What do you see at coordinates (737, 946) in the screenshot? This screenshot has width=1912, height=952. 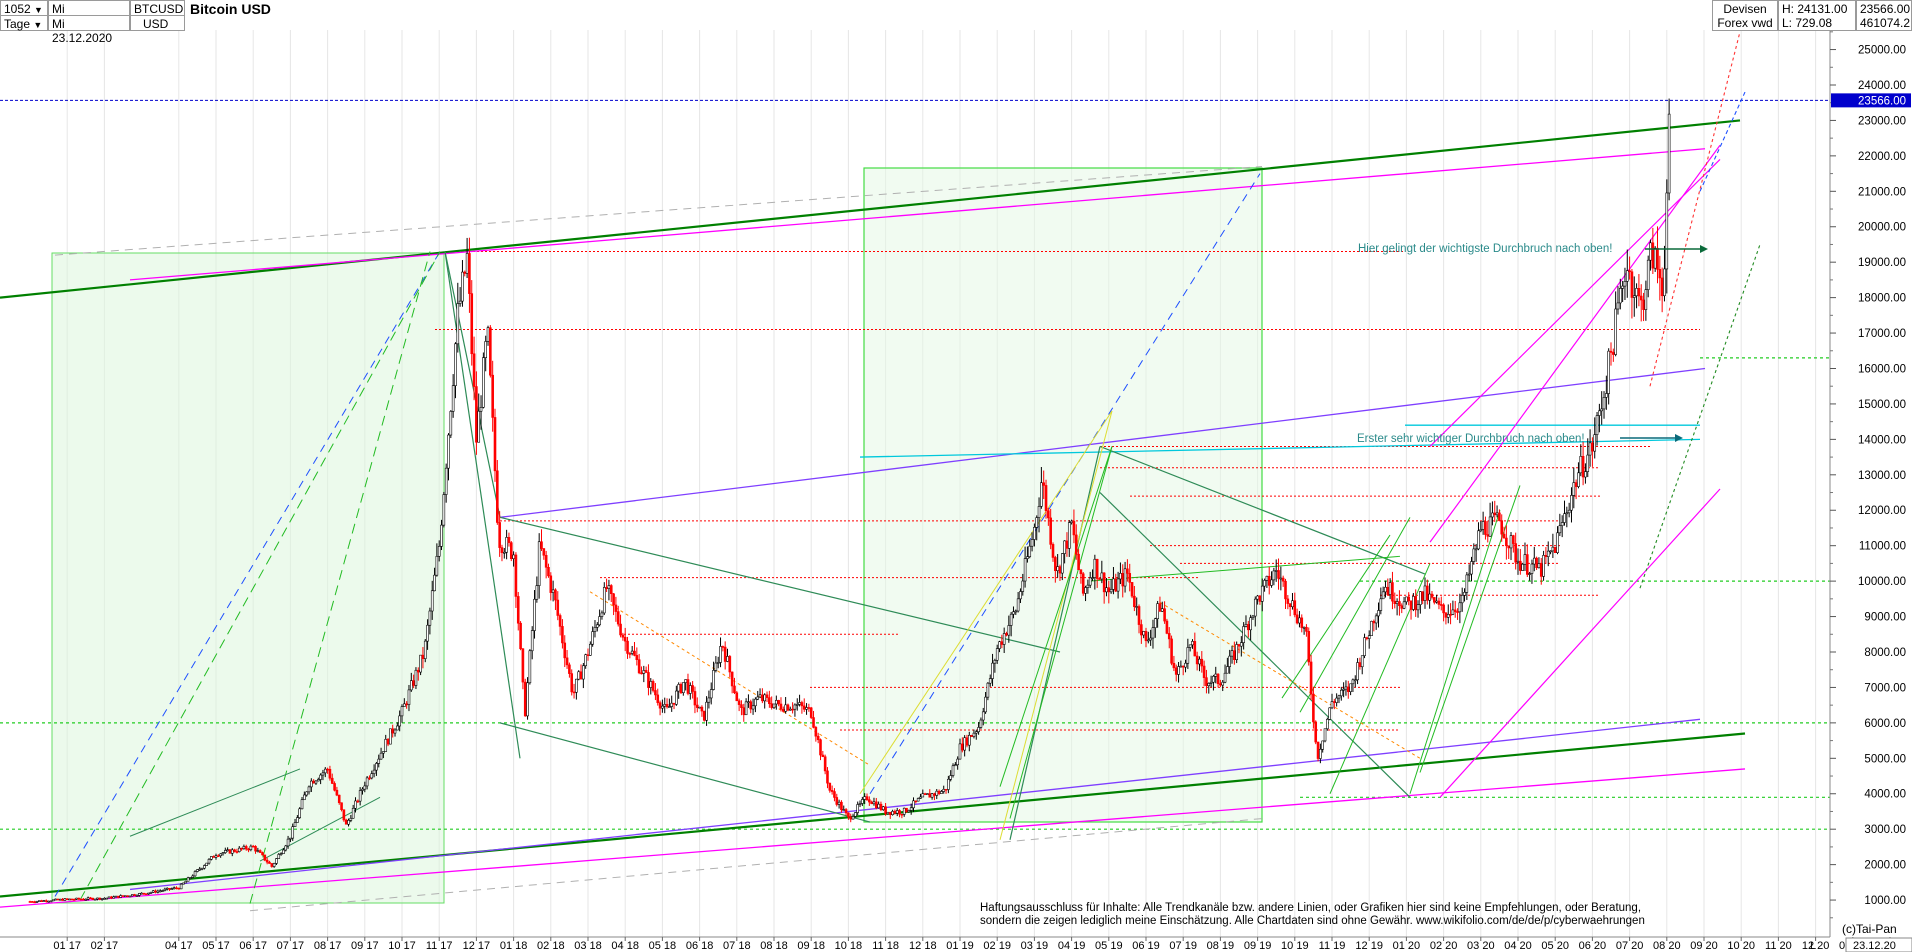 I see `x-tick-label: 07 18` at bounding box center [737, 946].